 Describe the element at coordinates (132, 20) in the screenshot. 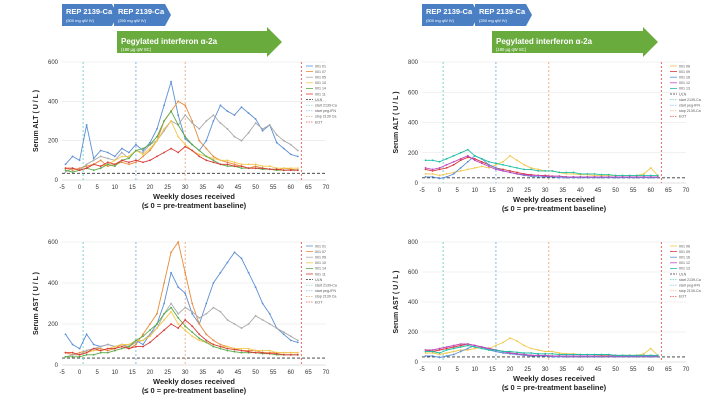

I see `rep-arrow-2-dose: (250 mg qW IV)` at that location.